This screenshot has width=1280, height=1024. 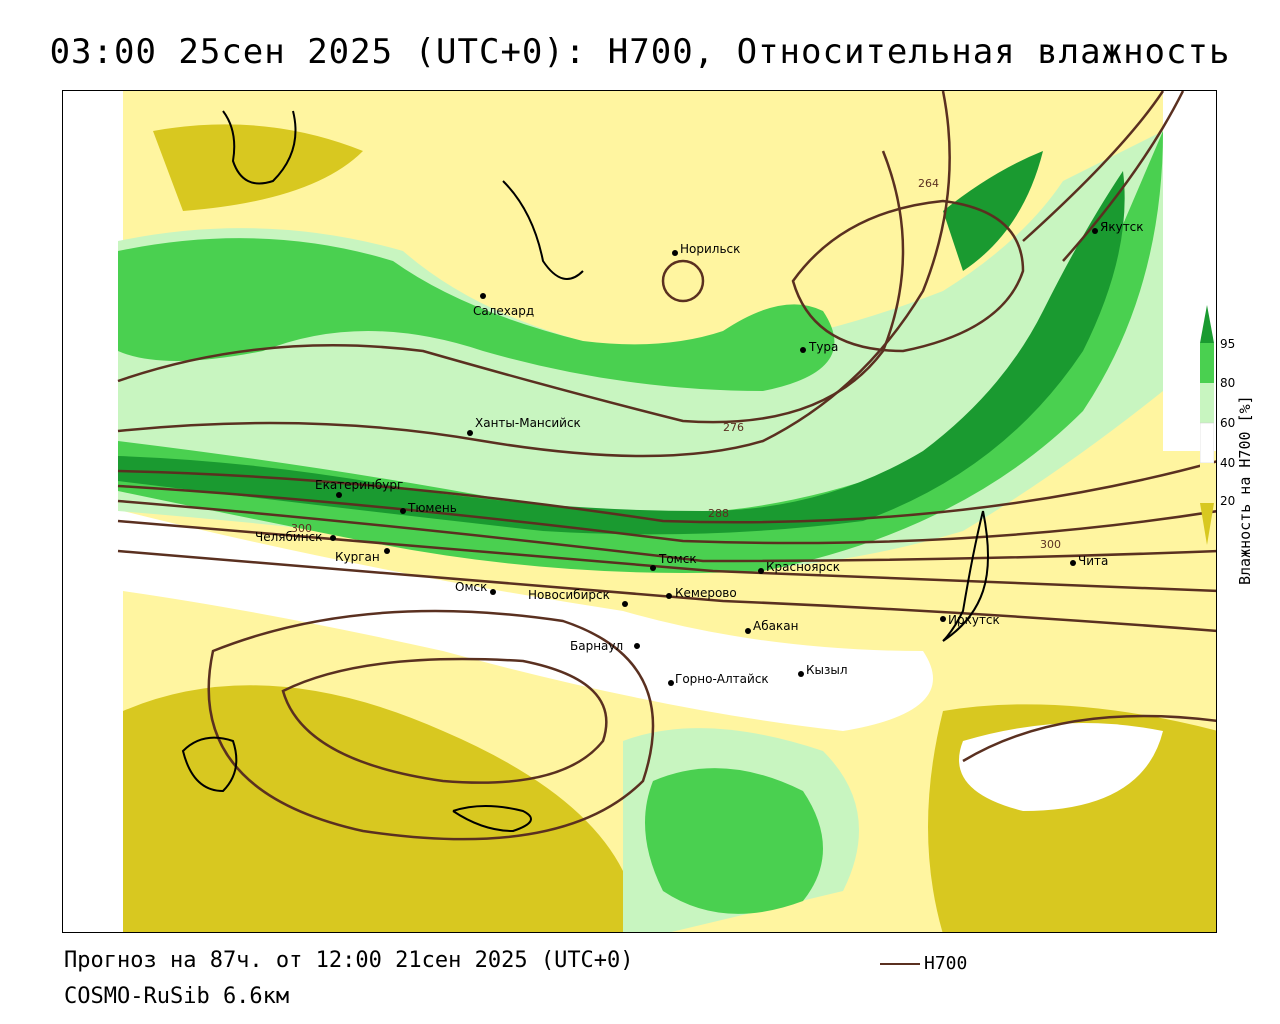 What do you see at coordinates (1050, 544) in the screenshot?
I see `contour-label-300-east: 300` at bounding box center [1050, 544].